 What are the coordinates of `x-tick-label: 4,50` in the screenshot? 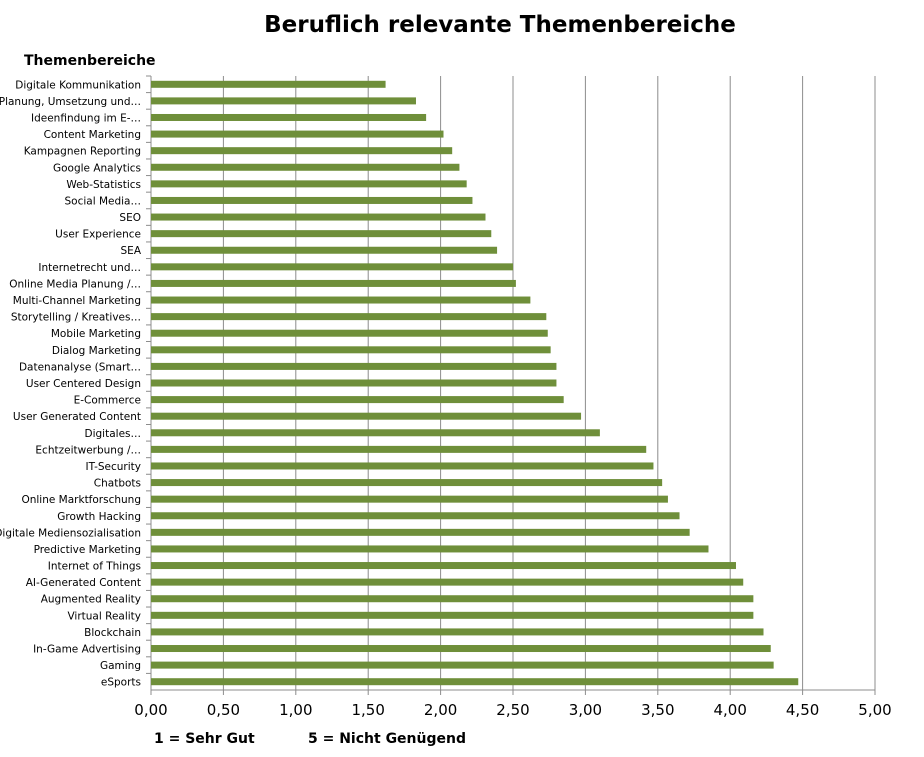 It's located at (802, 710).